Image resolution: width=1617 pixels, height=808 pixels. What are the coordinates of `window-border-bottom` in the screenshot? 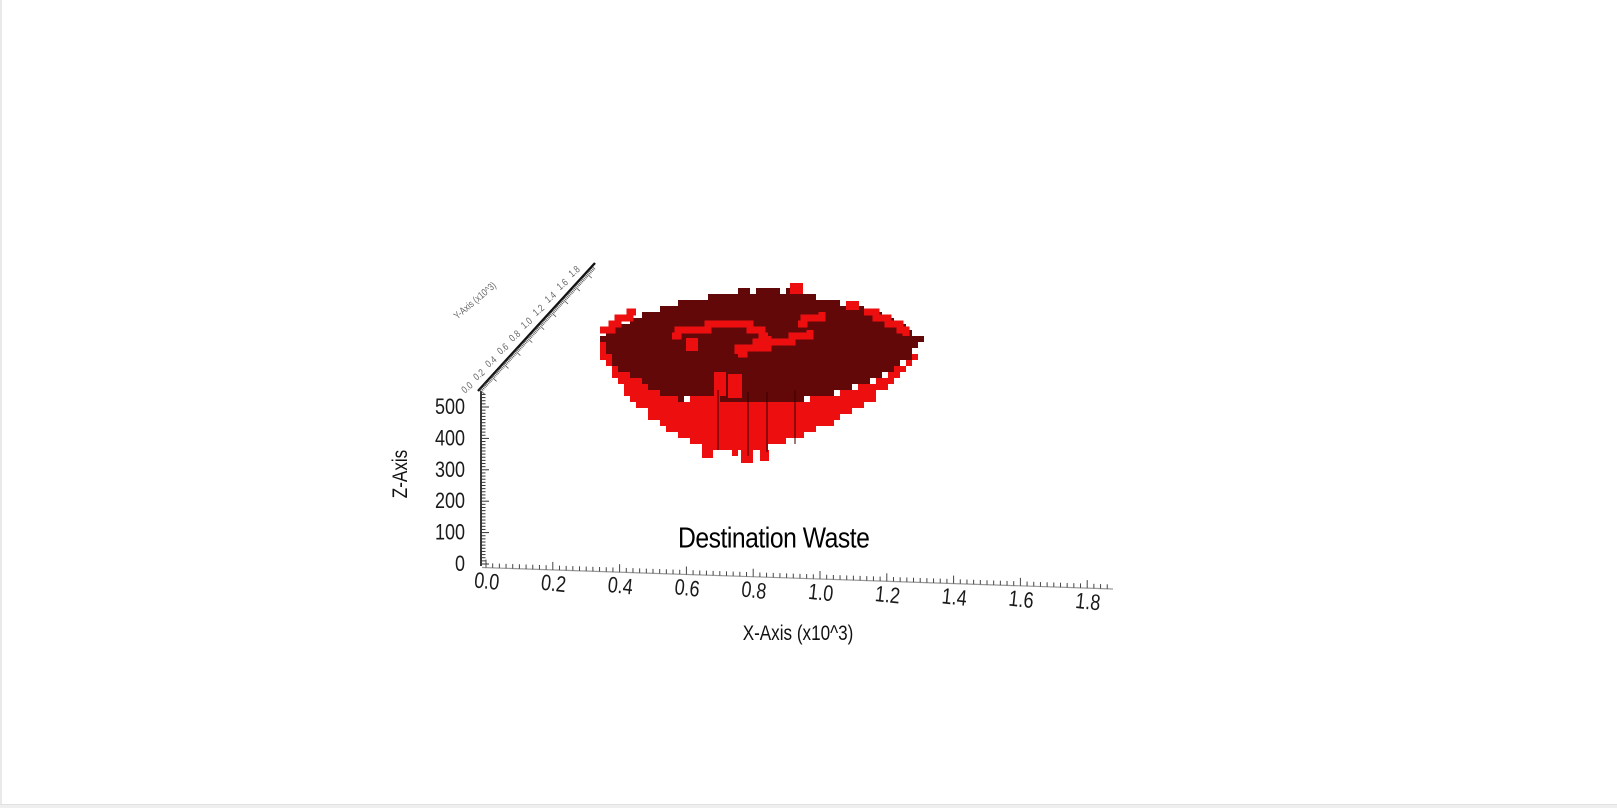 It's located at (808, 806).